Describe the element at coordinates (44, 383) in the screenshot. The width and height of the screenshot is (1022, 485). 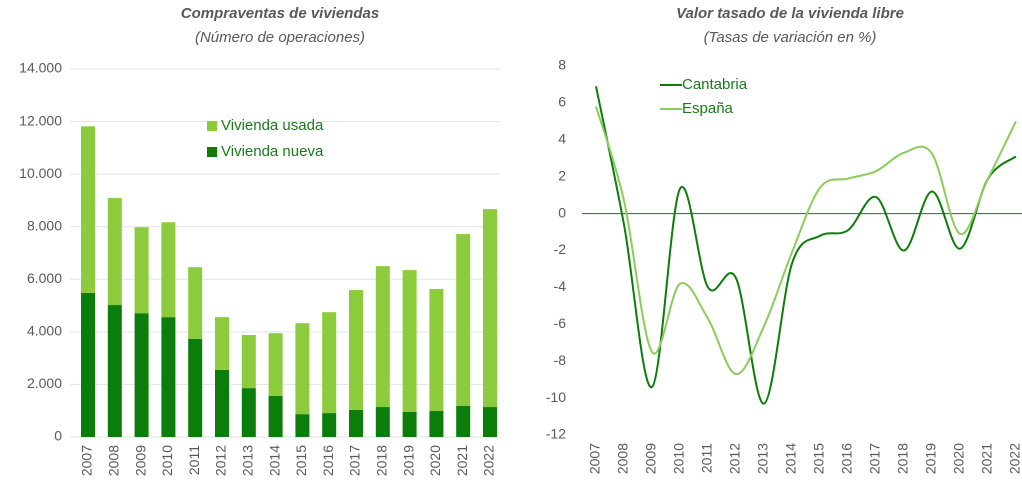
I see `y-tick-label: 2.000` at that location.